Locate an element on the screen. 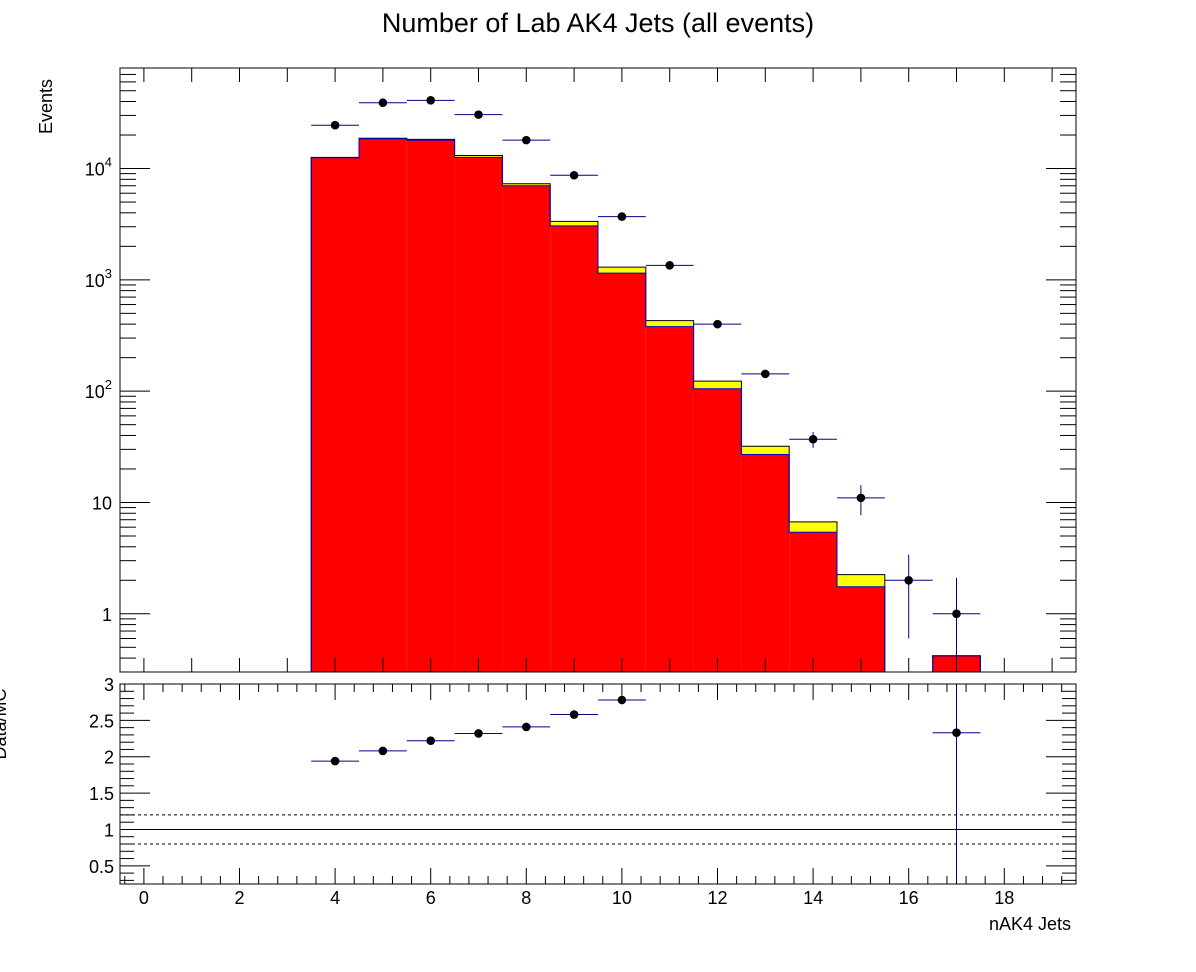 The image size is (1196, 972). chart-title: Number of Lab AK4 Jets (all events) is located at coordinates (598, 23).